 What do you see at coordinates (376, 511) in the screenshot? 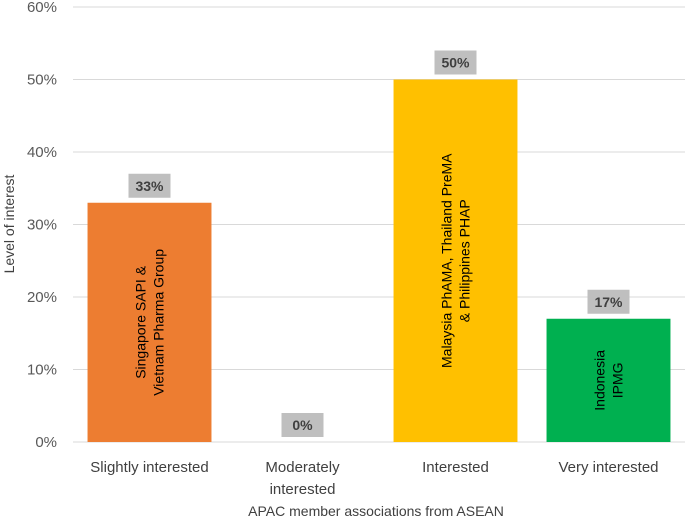
I see `x-axis-title: APAC member associations from ASEAN` at bounding box center [376, 511].